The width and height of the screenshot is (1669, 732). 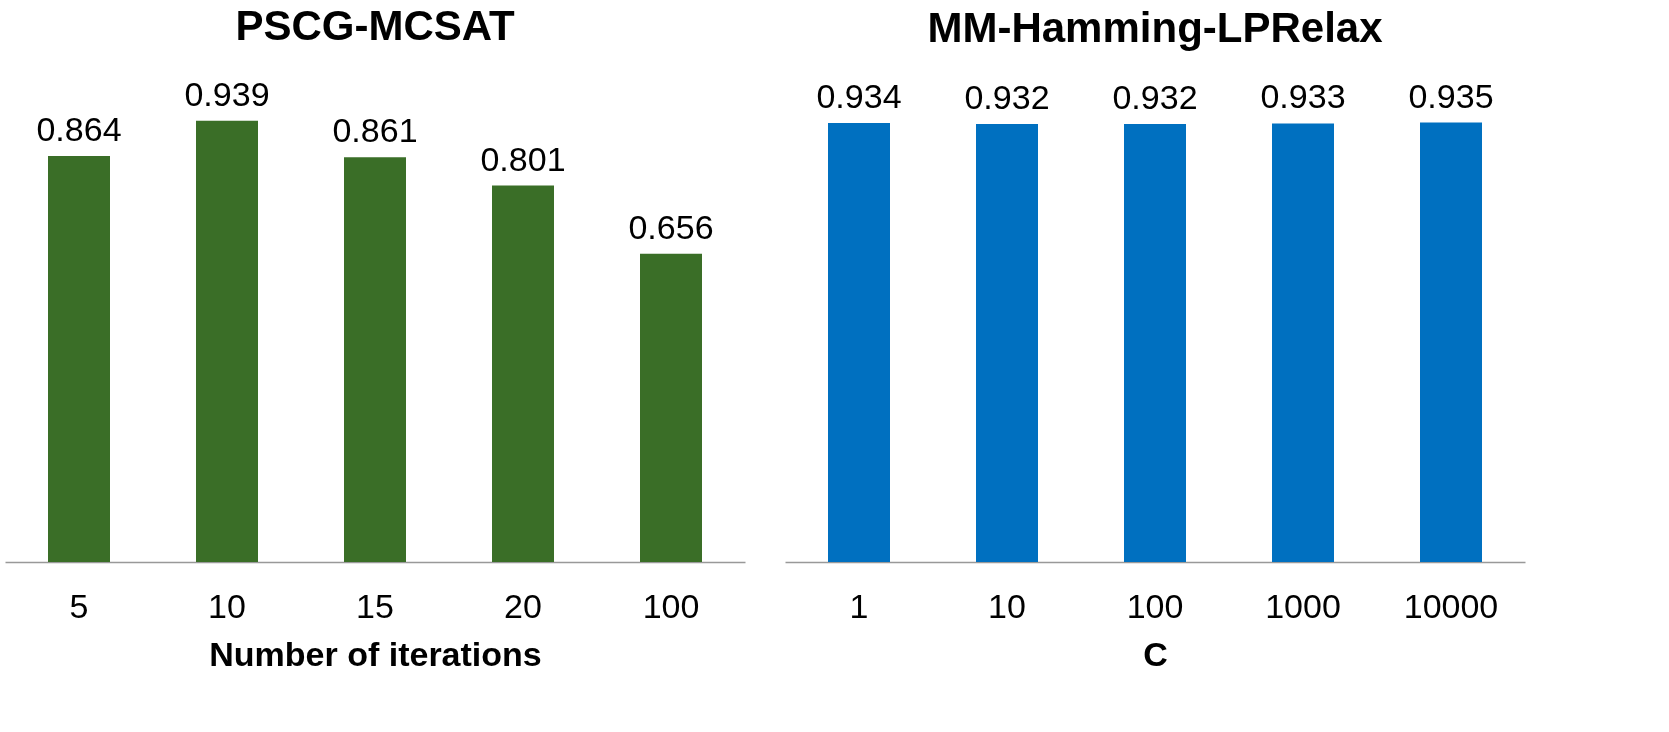 I want to click on data-label: 0.801, so click(x=523, y=158).